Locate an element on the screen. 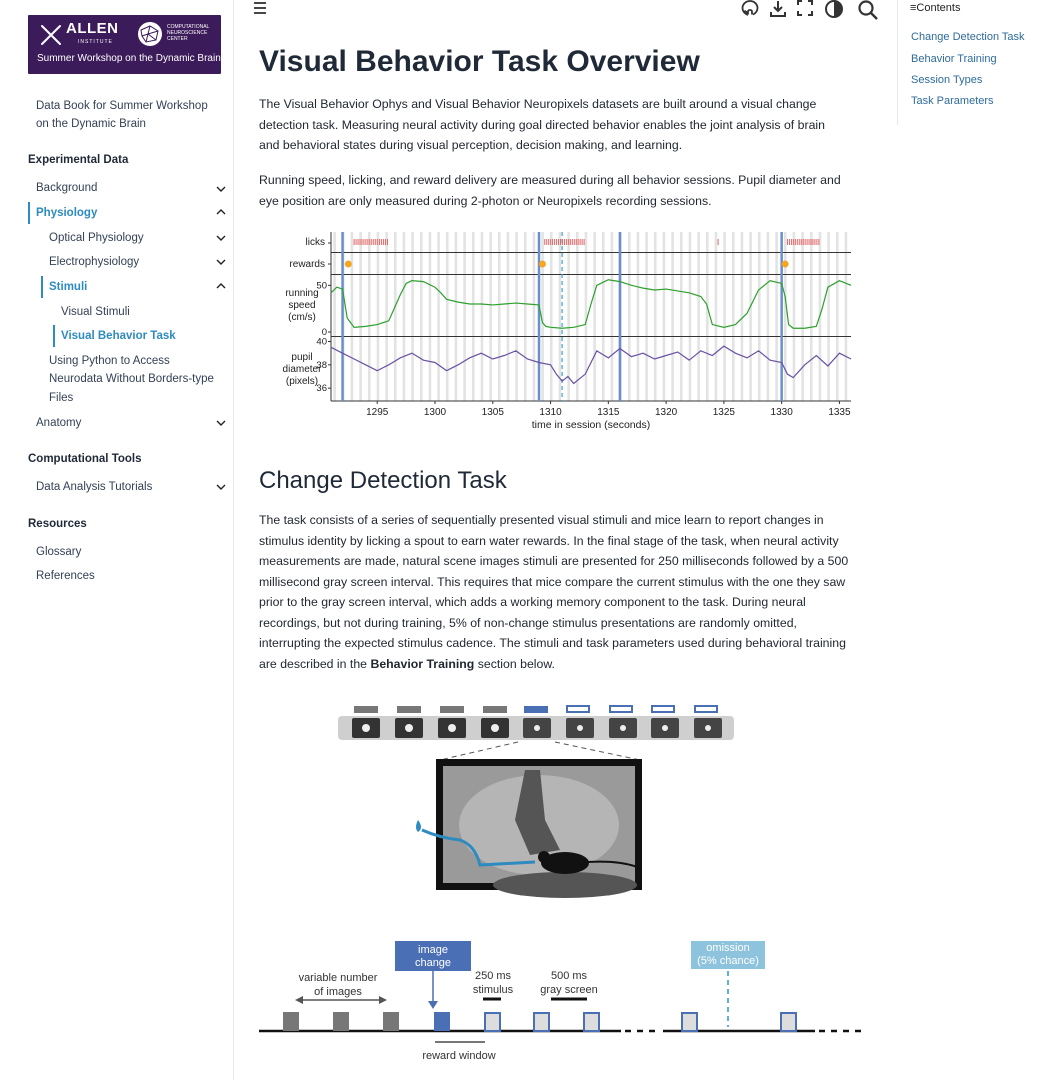 The image size is (1044, 1080). speed-label: (cm/s) is located at coordinates (302, 317).